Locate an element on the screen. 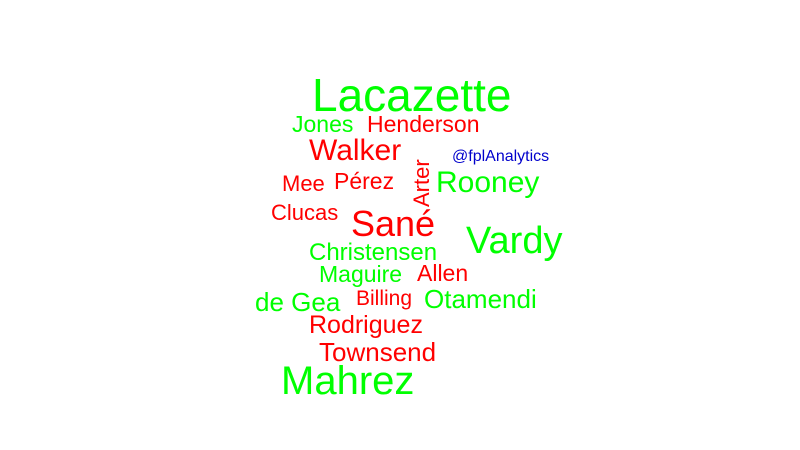  word-rooney: Rooney is located at coordinates (488, 182).